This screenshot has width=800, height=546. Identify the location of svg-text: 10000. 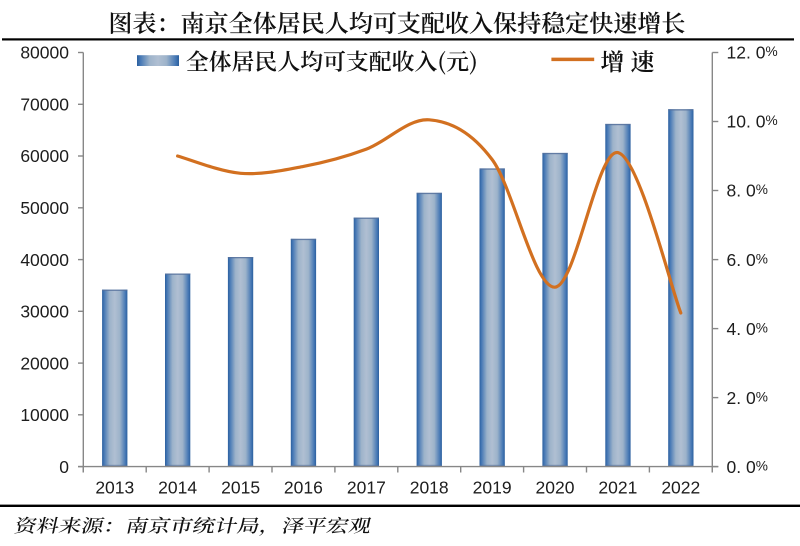
(44, 415).